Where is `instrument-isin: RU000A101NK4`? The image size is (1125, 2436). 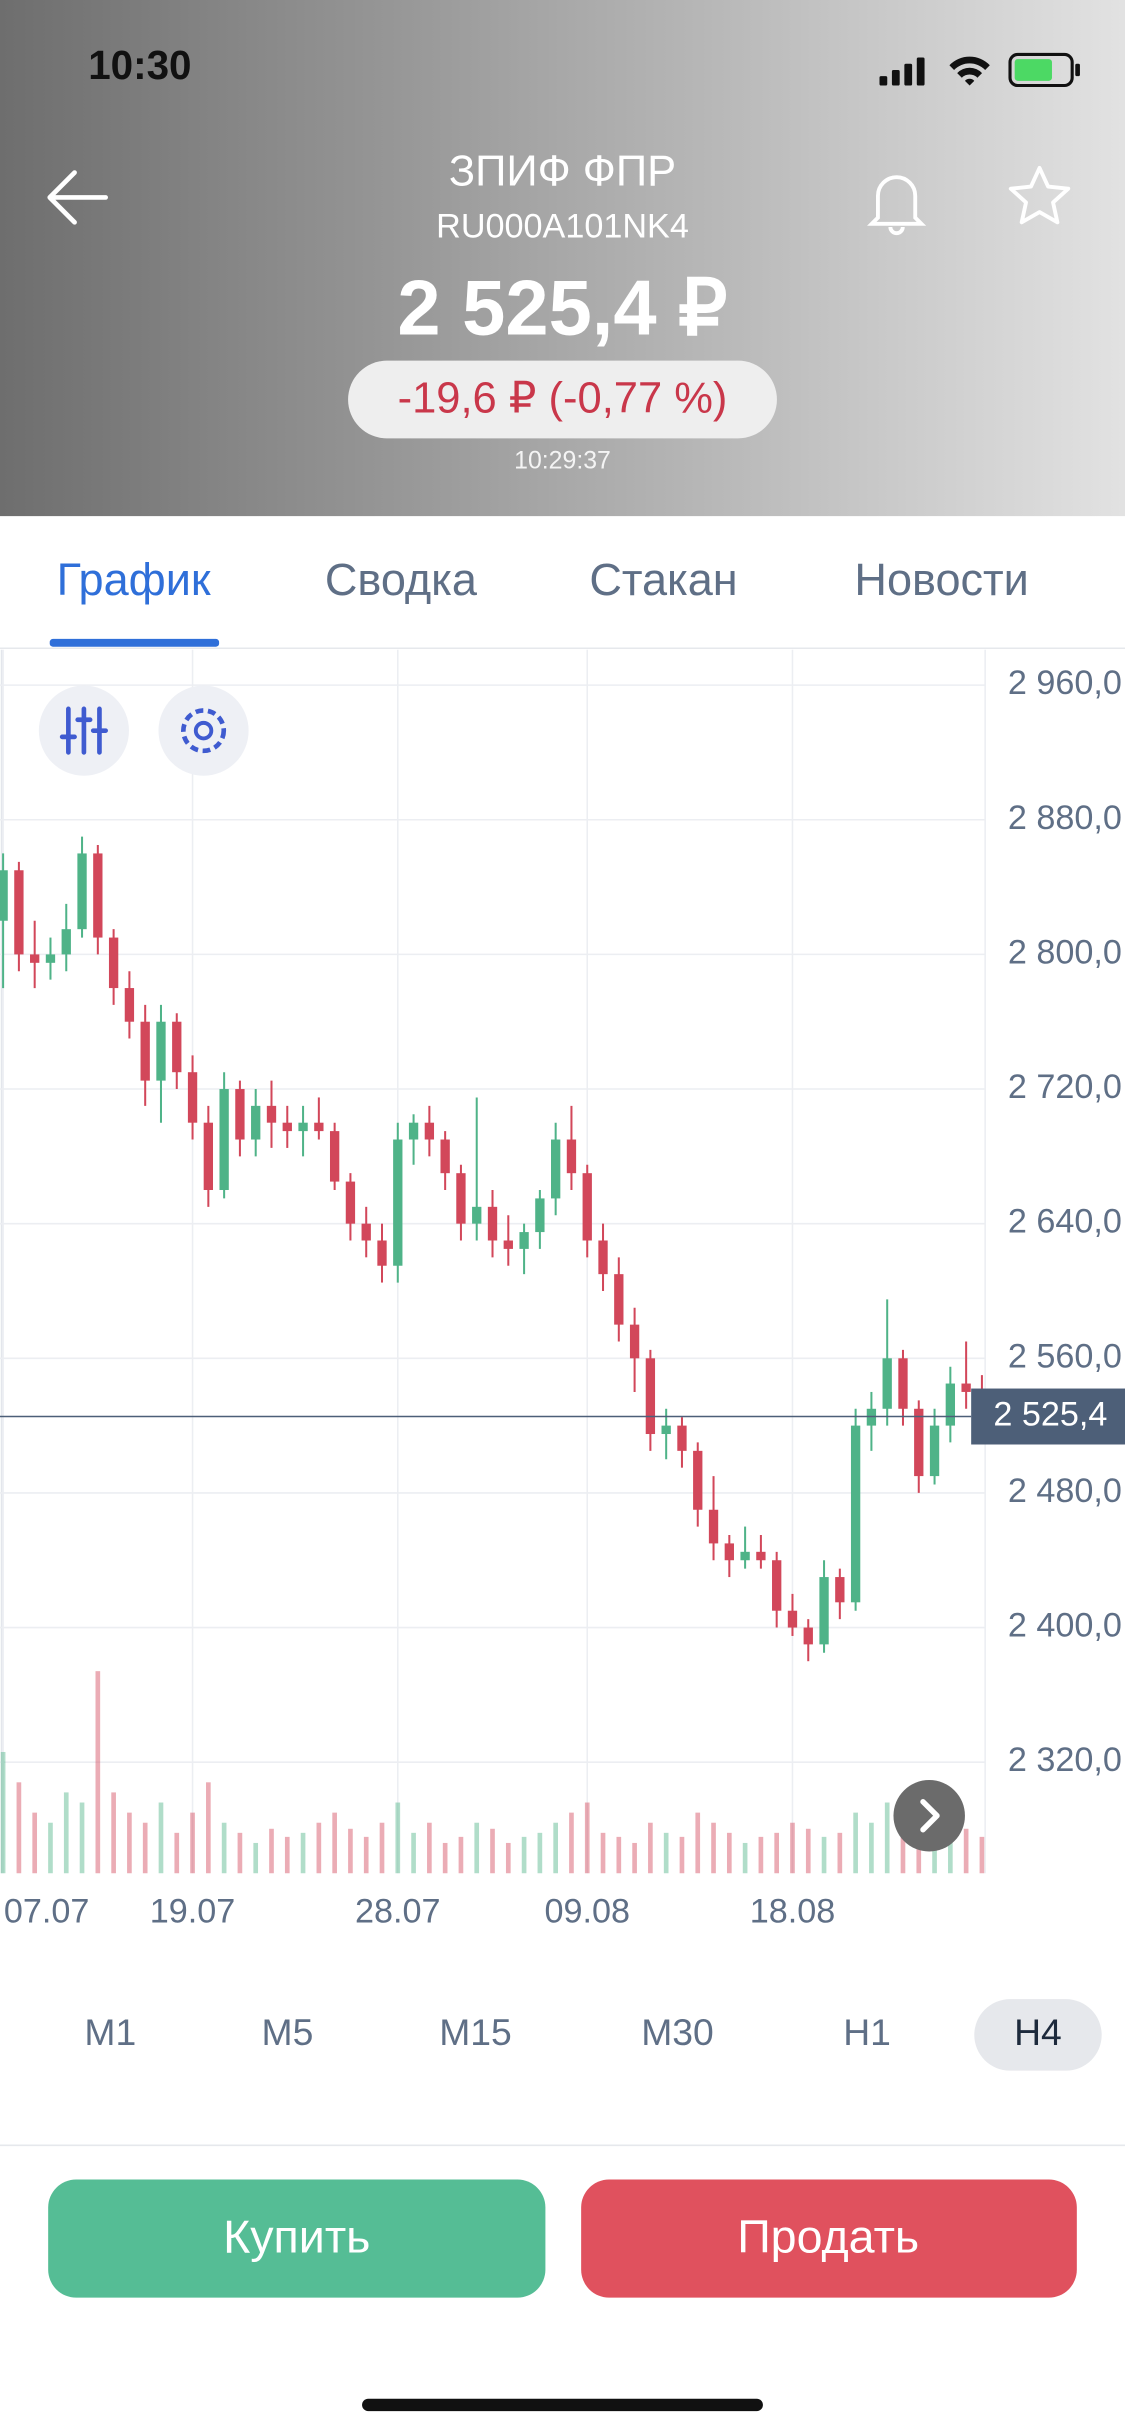 instrument-isin: RU000A101NK4 is located at coordinates (562, 227).